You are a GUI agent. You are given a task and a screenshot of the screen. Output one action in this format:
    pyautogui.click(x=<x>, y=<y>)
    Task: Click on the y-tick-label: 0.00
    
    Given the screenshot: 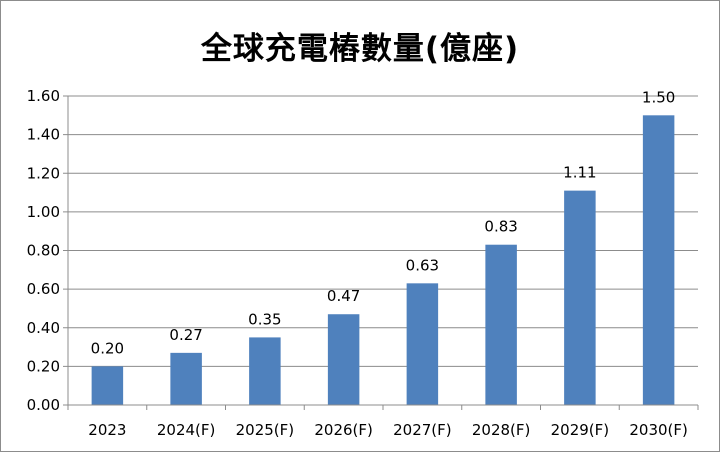 What is the action you would take?
    pyautogui.click(x=43, y=405)
    